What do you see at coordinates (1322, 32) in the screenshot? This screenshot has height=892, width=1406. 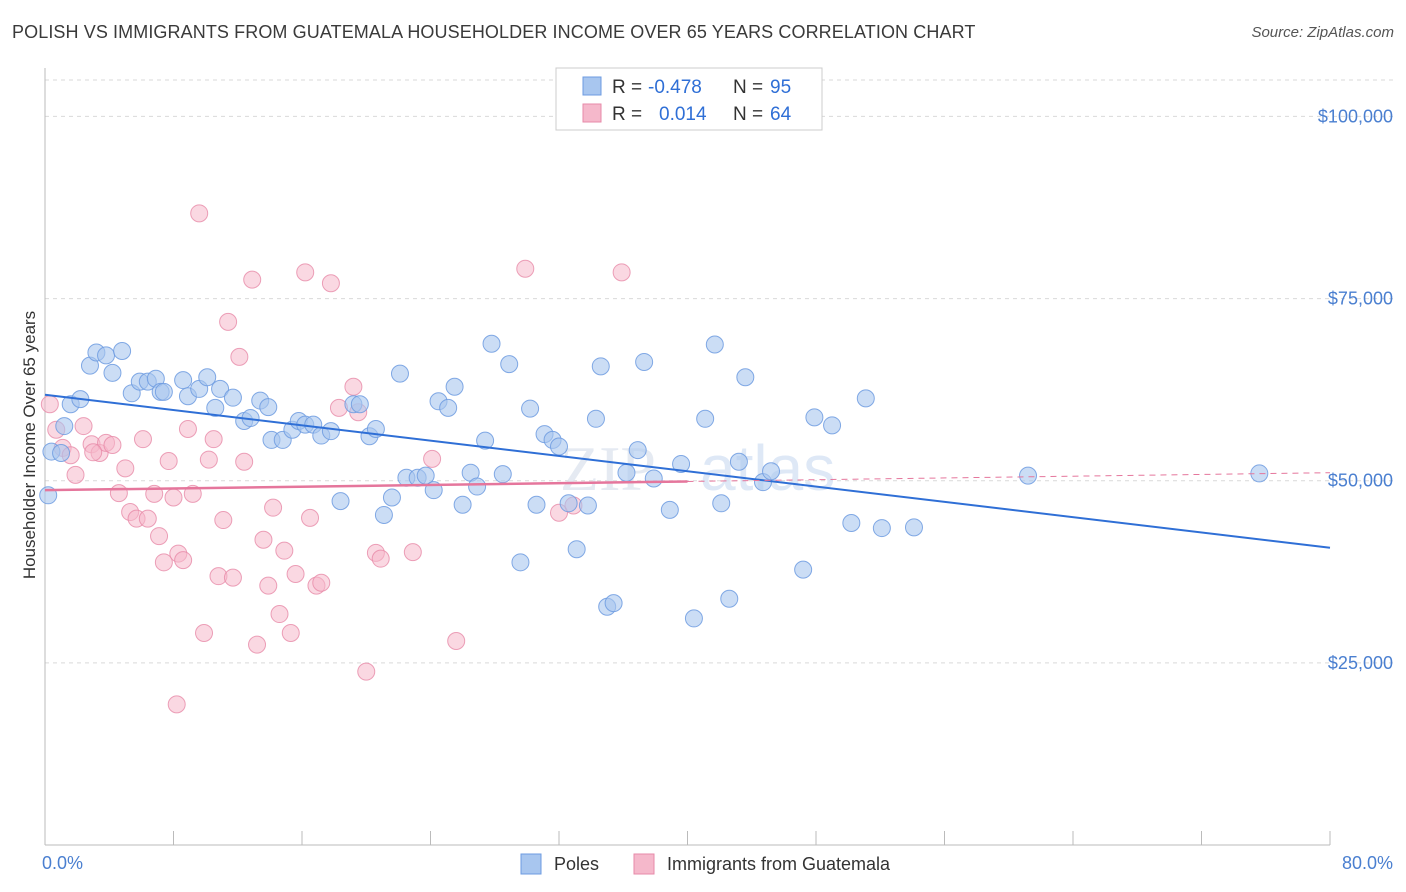 I see `source-label: Source: ZipAtlas.com` at bounding box center [1322, 32].